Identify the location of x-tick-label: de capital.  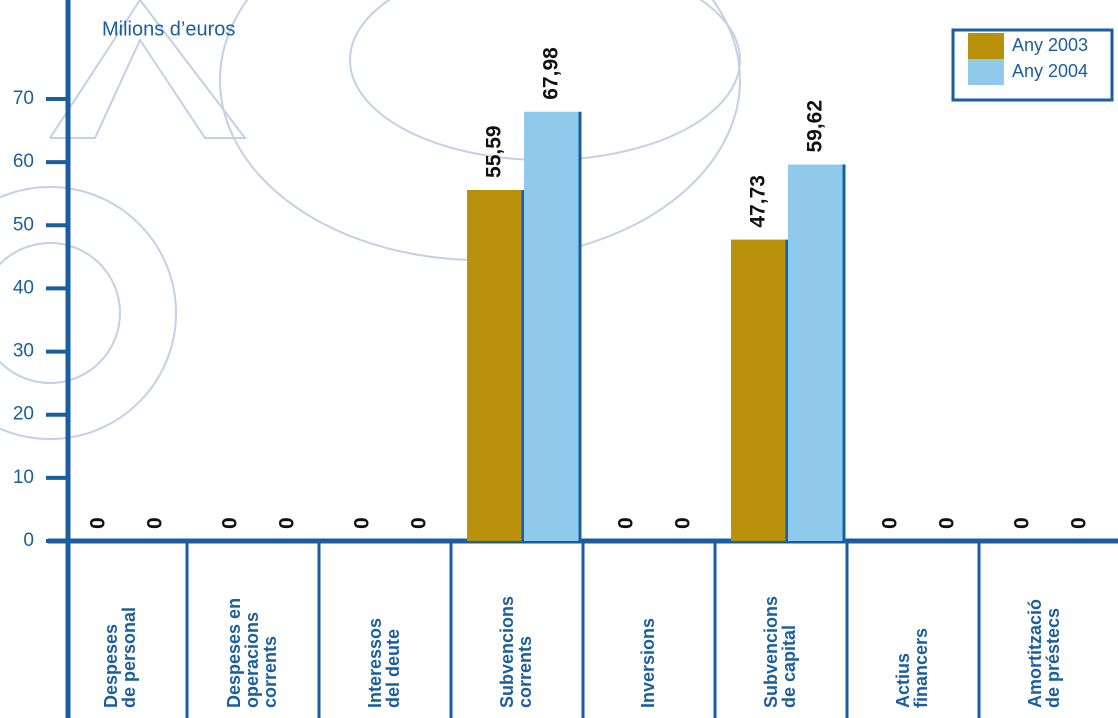
(789, 666).